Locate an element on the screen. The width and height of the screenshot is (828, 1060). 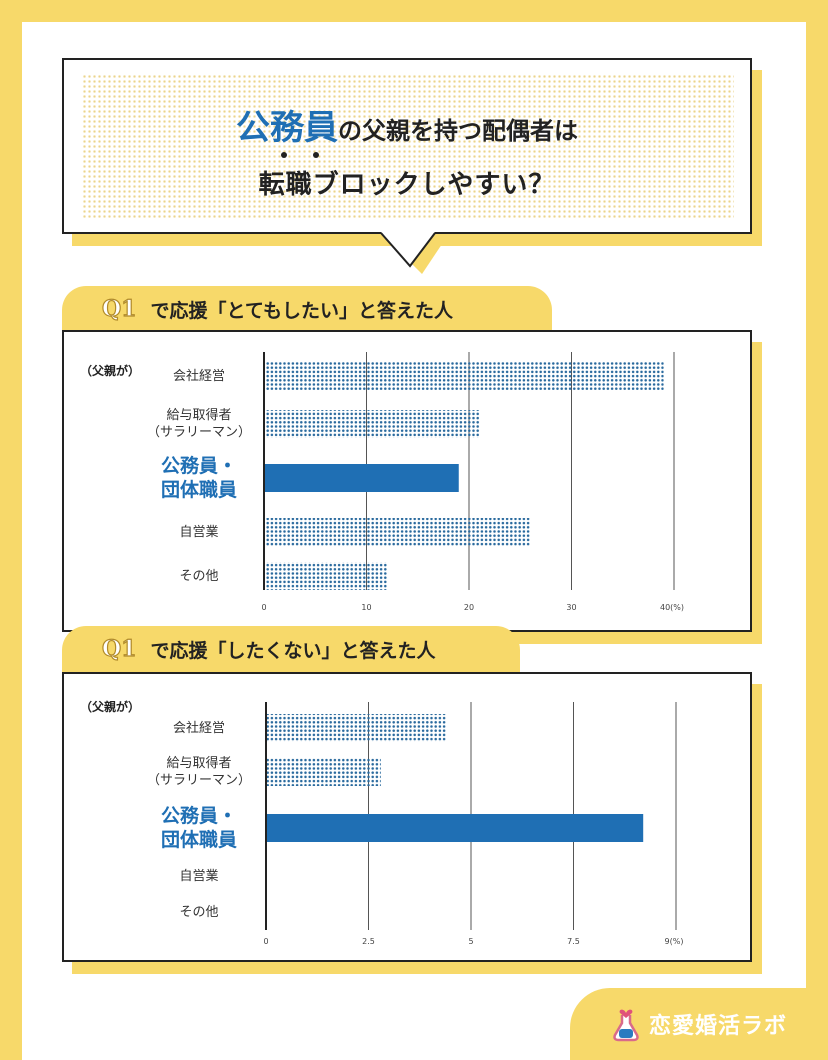
section-2-q-label: Q1 is located at coordinates (119, 648).